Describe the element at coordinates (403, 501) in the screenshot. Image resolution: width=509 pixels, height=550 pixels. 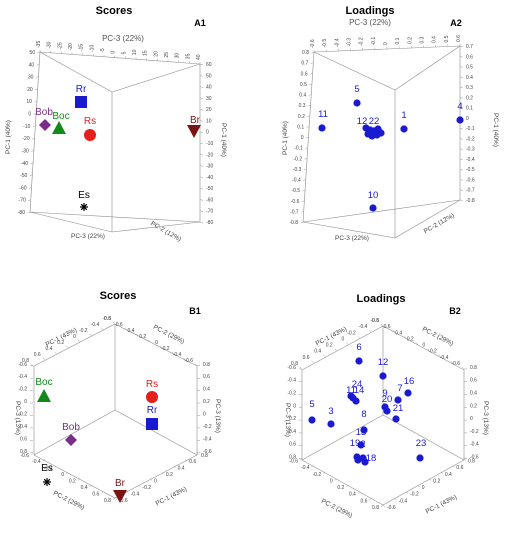
I see `b2-edge2-tick-label: -0.4` at that location.